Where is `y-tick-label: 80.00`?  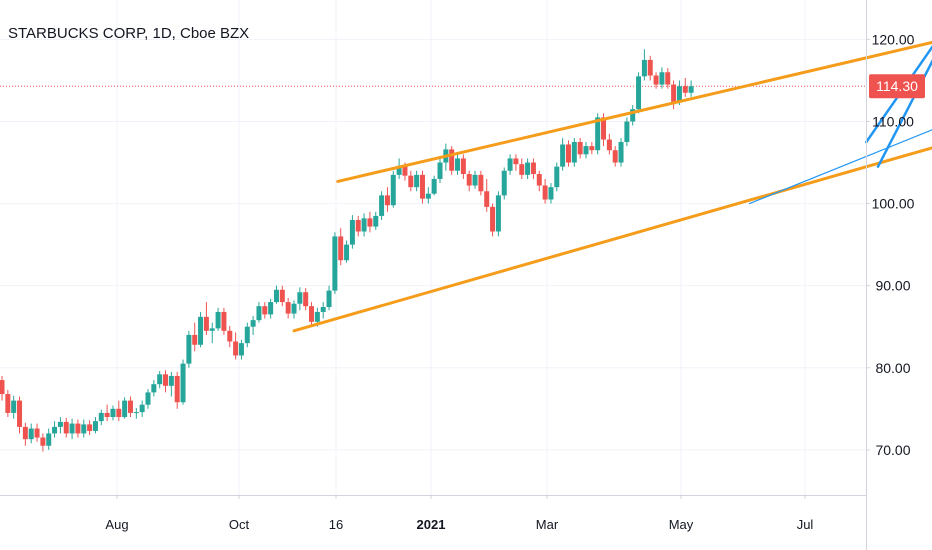
y-tick-label: 80.00 is located at coordinates (892, 368).